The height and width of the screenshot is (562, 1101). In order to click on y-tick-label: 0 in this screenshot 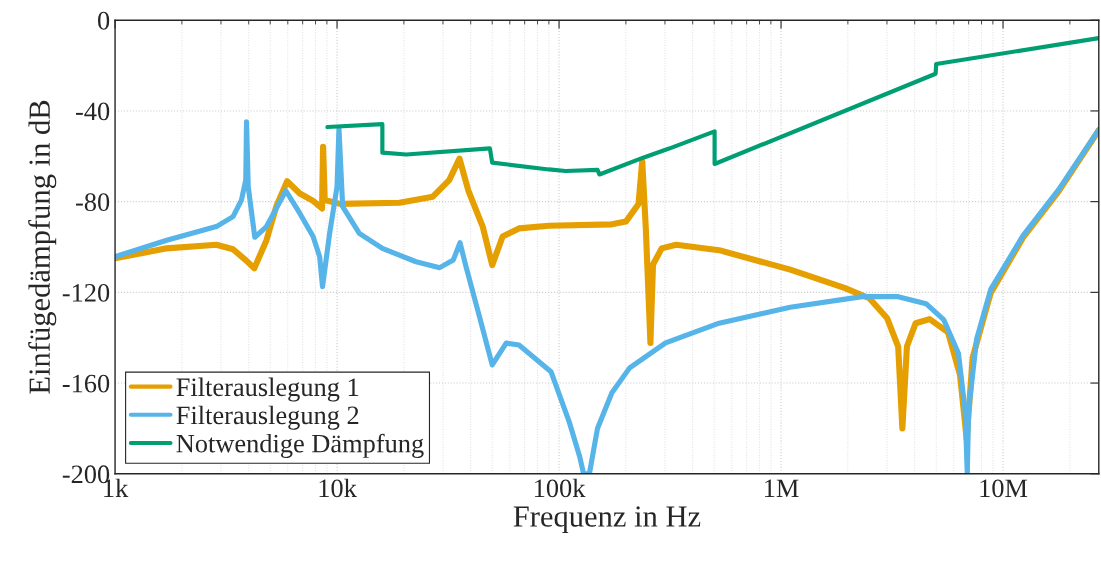, I will do `click(104, 20)`.